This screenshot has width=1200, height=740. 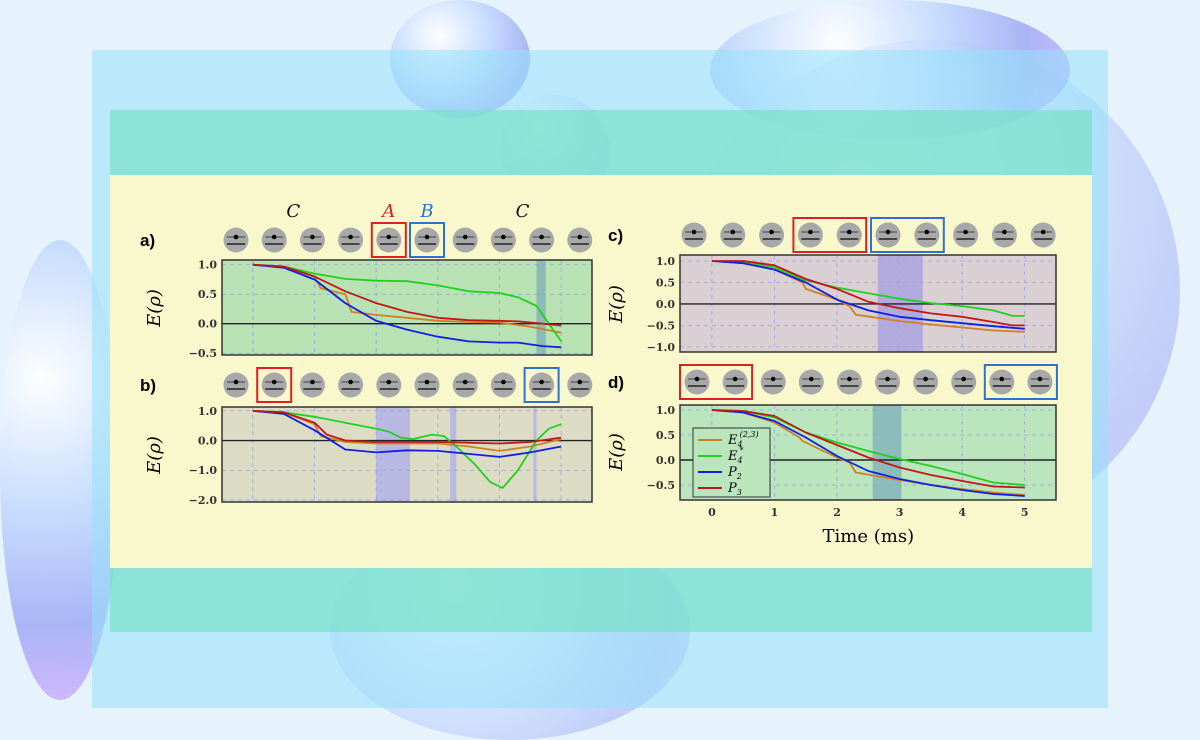 What do you see at coordinates (775, 512) in the screenshot?
I see `x-tick-label: 1` at bounding box center [775, 512].